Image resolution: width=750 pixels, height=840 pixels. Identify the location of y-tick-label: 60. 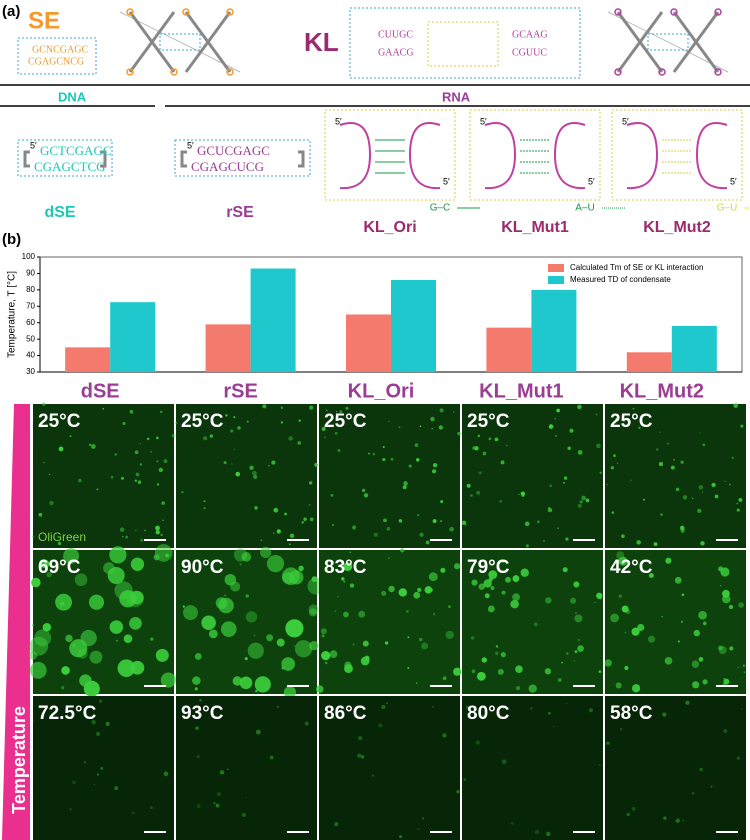
(30, 322).